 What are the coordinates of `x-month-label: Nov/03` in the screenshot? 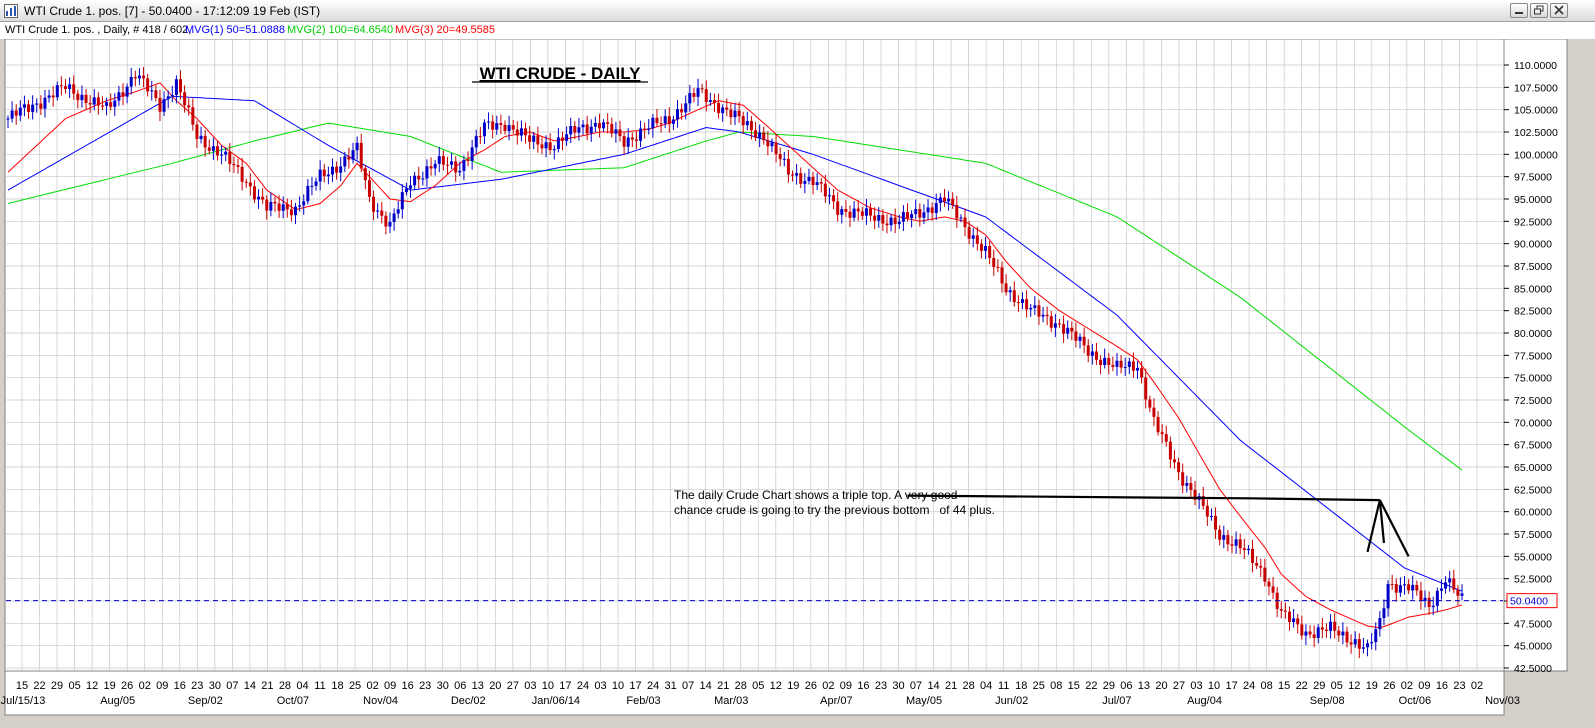 It's located at (1502, 701).